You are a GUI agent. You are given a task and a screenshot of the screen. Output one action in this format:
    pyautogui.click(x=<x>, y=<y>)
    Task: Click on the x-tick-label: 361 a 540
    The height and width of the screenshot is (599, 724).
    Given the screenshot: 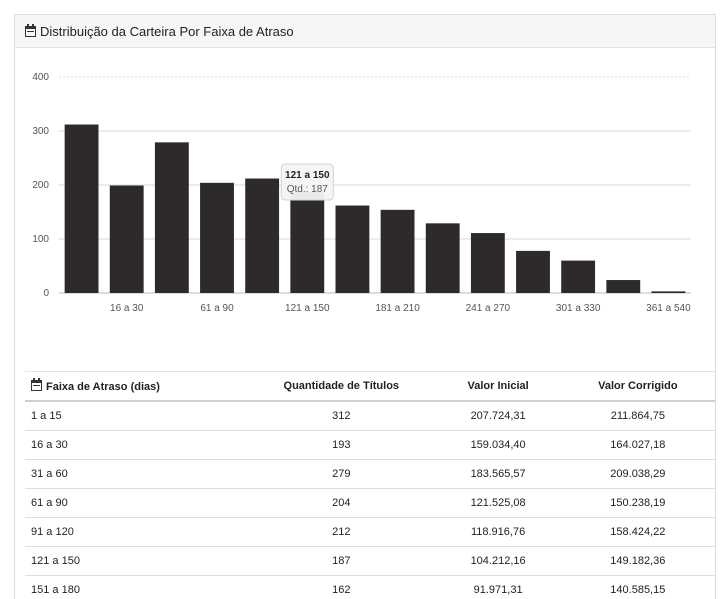 What is the action you would take?
    pyautogui.click(x=668, y=308)
    